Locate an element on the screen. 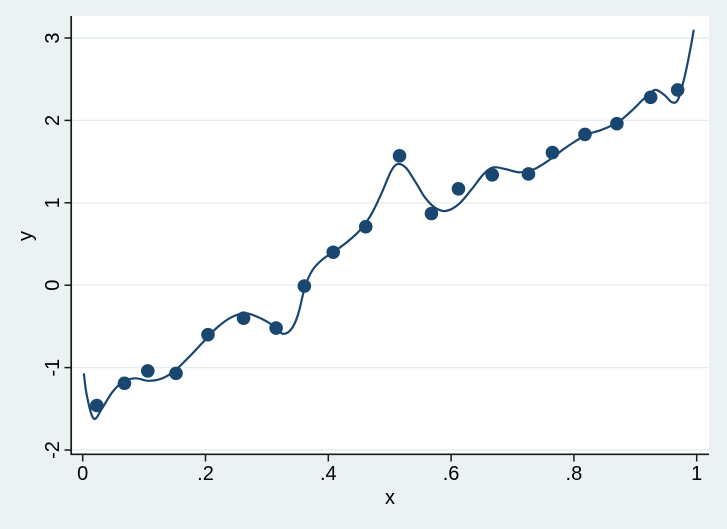 Image resolution: width=727 pixels, height=529 pixels. y-tick-label: 1 is located at coordinates (53, 202).